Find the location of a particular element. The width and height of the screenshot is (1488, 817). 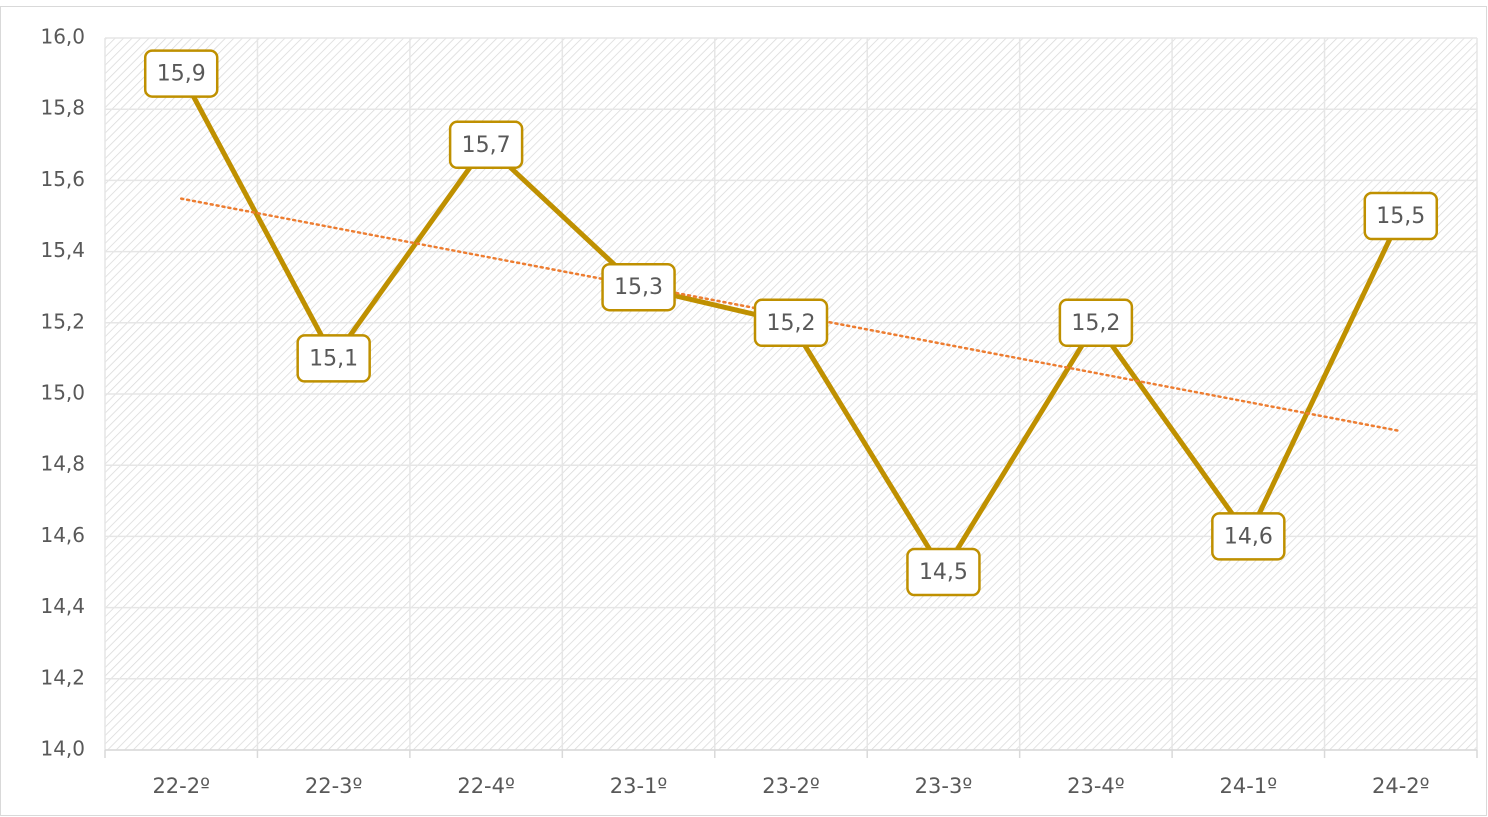

y-tick-label: 16,0 is located at coordinates (62, 37).